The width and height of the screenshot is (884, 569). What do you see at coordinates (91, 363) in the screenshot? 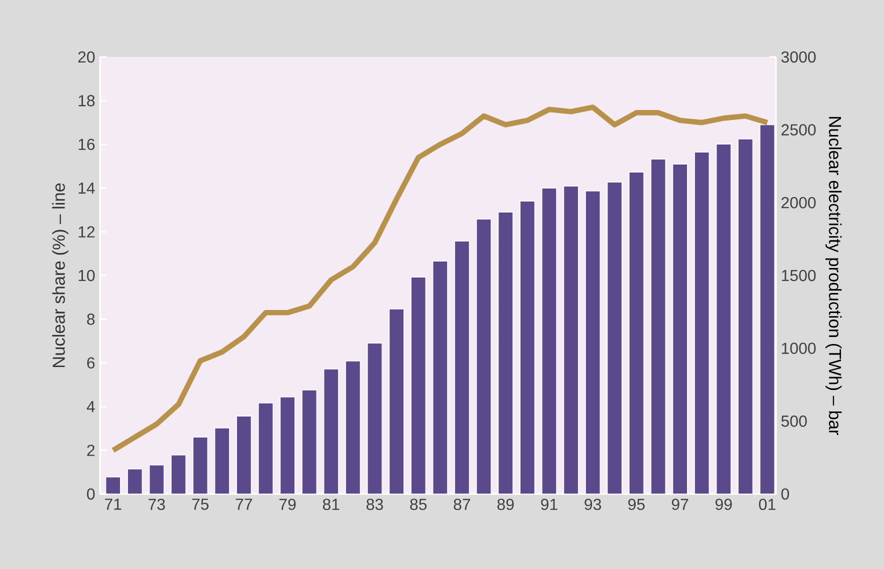
I see `y-tick-label: 6` at bounding box center [91, 363].